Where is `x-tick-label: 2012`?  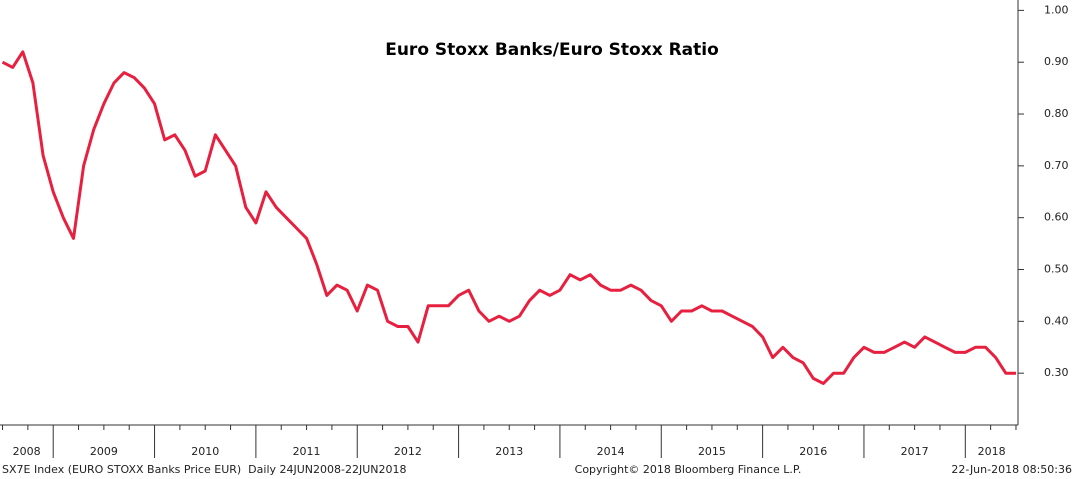
x-tick-label: 2012 is located at coordinates (408, 451).